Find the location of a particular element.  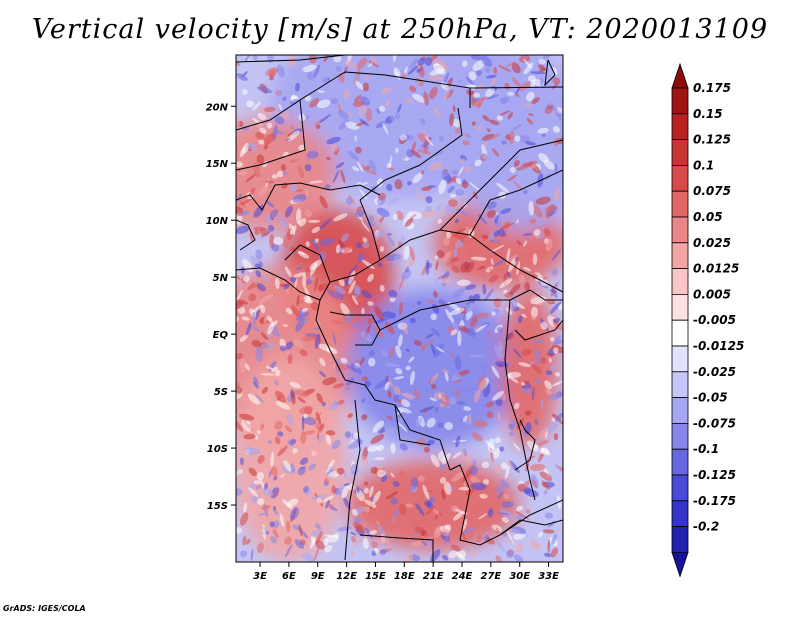

colorbar-bottom-arrow is located at coordinates (680, 565).